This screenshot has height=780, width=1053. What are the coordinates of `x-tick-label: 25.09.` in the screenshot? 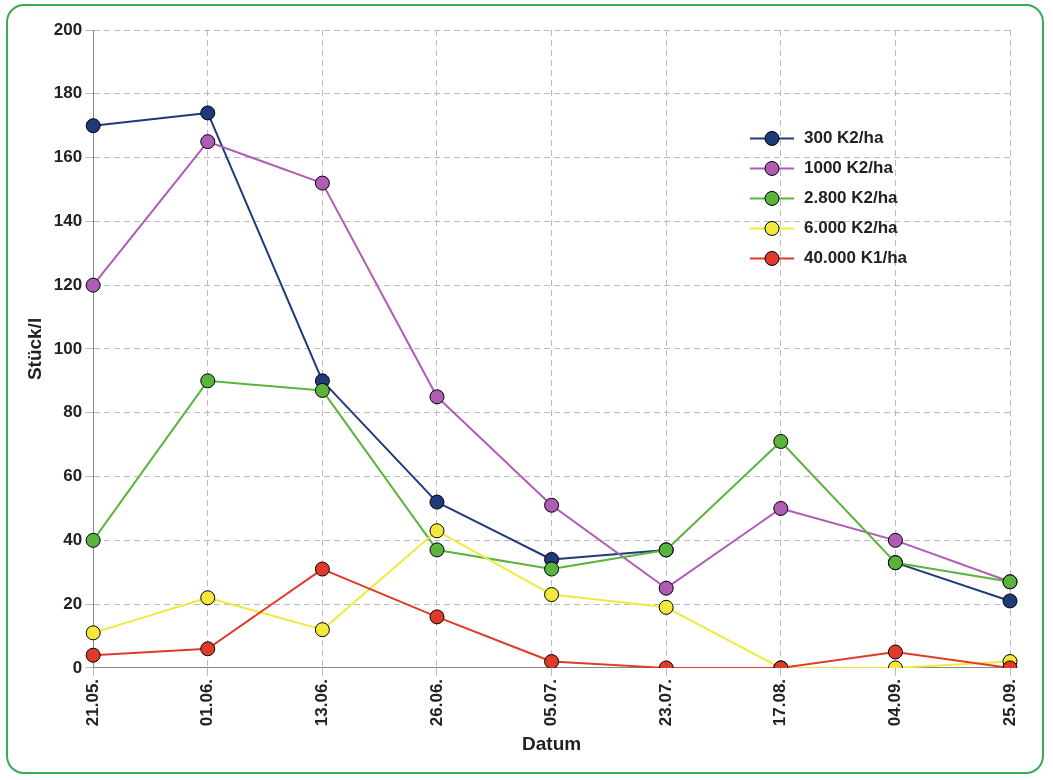 It's located at (1009, 702).